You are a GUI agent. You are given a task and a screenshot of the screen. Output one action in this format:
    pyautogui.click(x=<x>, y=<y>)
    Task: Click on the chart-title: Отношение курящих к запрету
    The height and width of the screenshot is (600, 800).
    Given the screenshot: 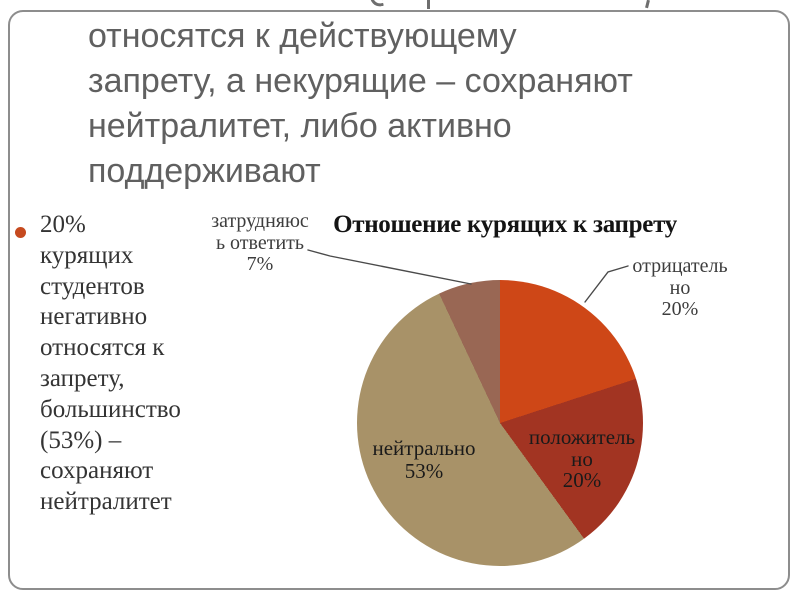 What is the action you would take?
    pyautogui.click(x=505, y=224)
    